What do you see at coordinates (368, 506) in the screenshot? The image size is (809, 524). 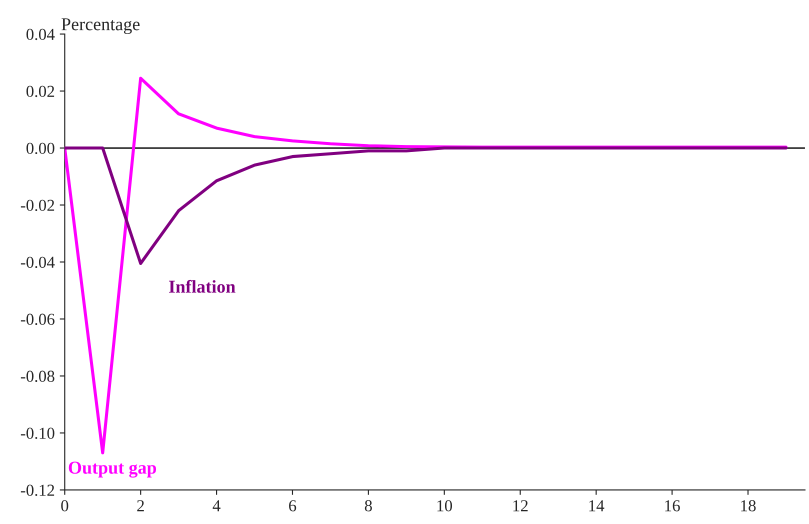 I see `x-tick-label: 8` at bounding box center [368, 506].